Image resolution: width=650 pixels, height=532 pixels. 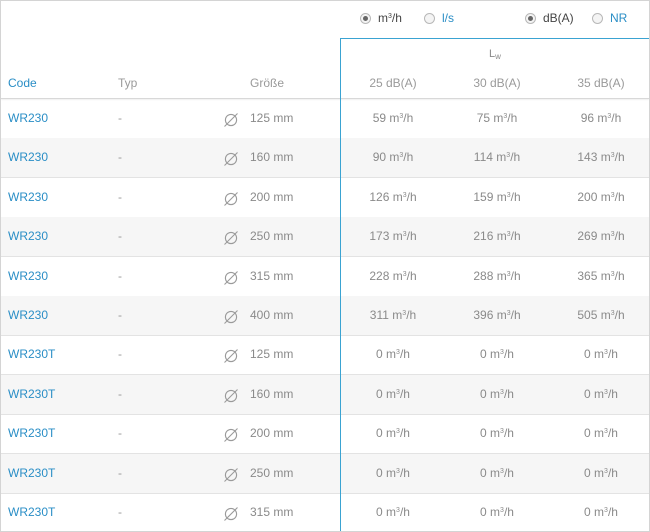 I want to click on row-airflow-value: 59 m3/h, so click(x=393, y=118).